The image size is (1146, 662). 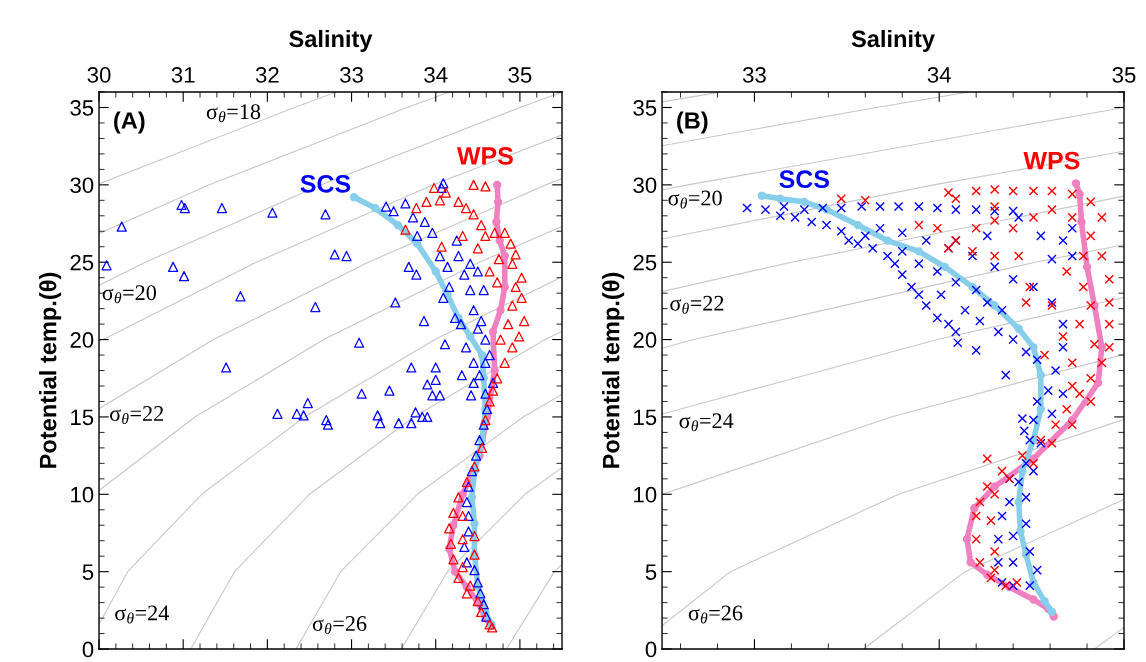 I want to click on annotation: σ$_{θ}$=18, so click(x=233, y=113).